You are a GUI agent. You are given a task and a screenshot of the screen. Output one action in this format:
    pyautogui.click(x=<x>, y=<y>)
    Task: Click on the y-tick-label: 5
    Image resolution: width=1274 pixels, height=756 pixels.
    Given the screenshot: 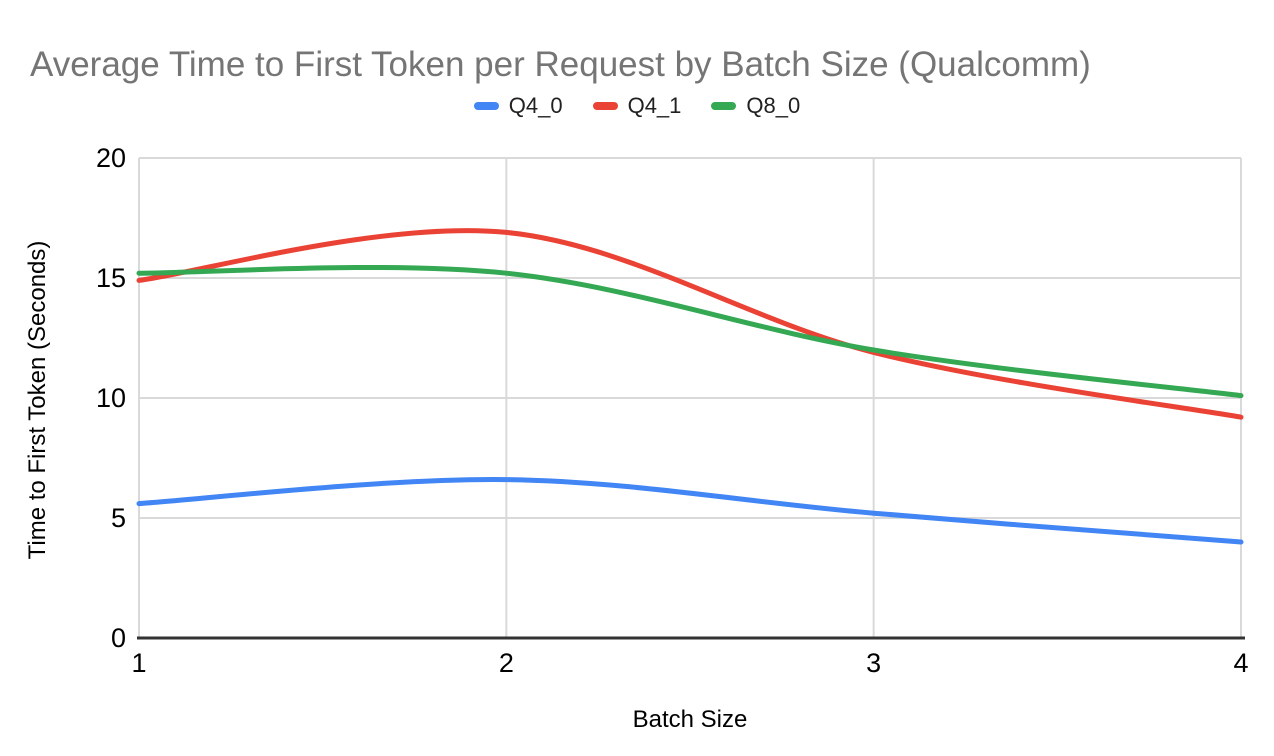 What is the action you would take?
    pyautogui.click(x=118, y=518)
    